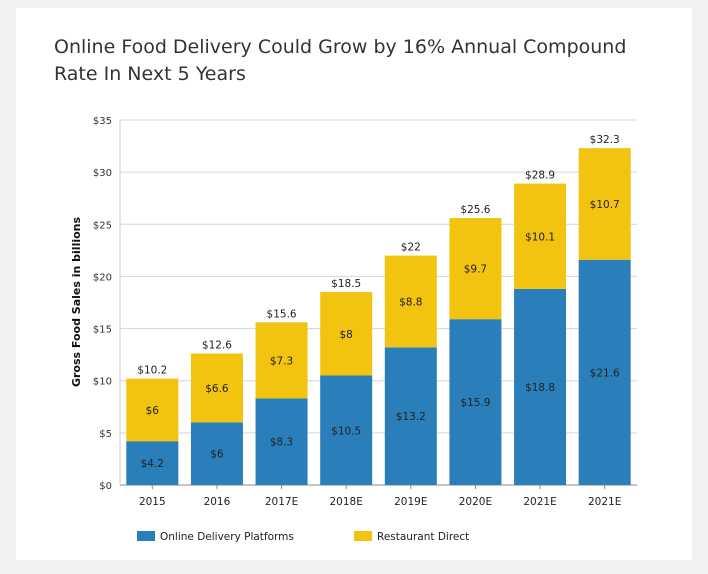 Image resolution: width=708 pixels, height=574 pixels. What do you see at coordinates (102, 173) in the screenshot?
I see `y-tick-label: $30` at bounding box center [102, 173].